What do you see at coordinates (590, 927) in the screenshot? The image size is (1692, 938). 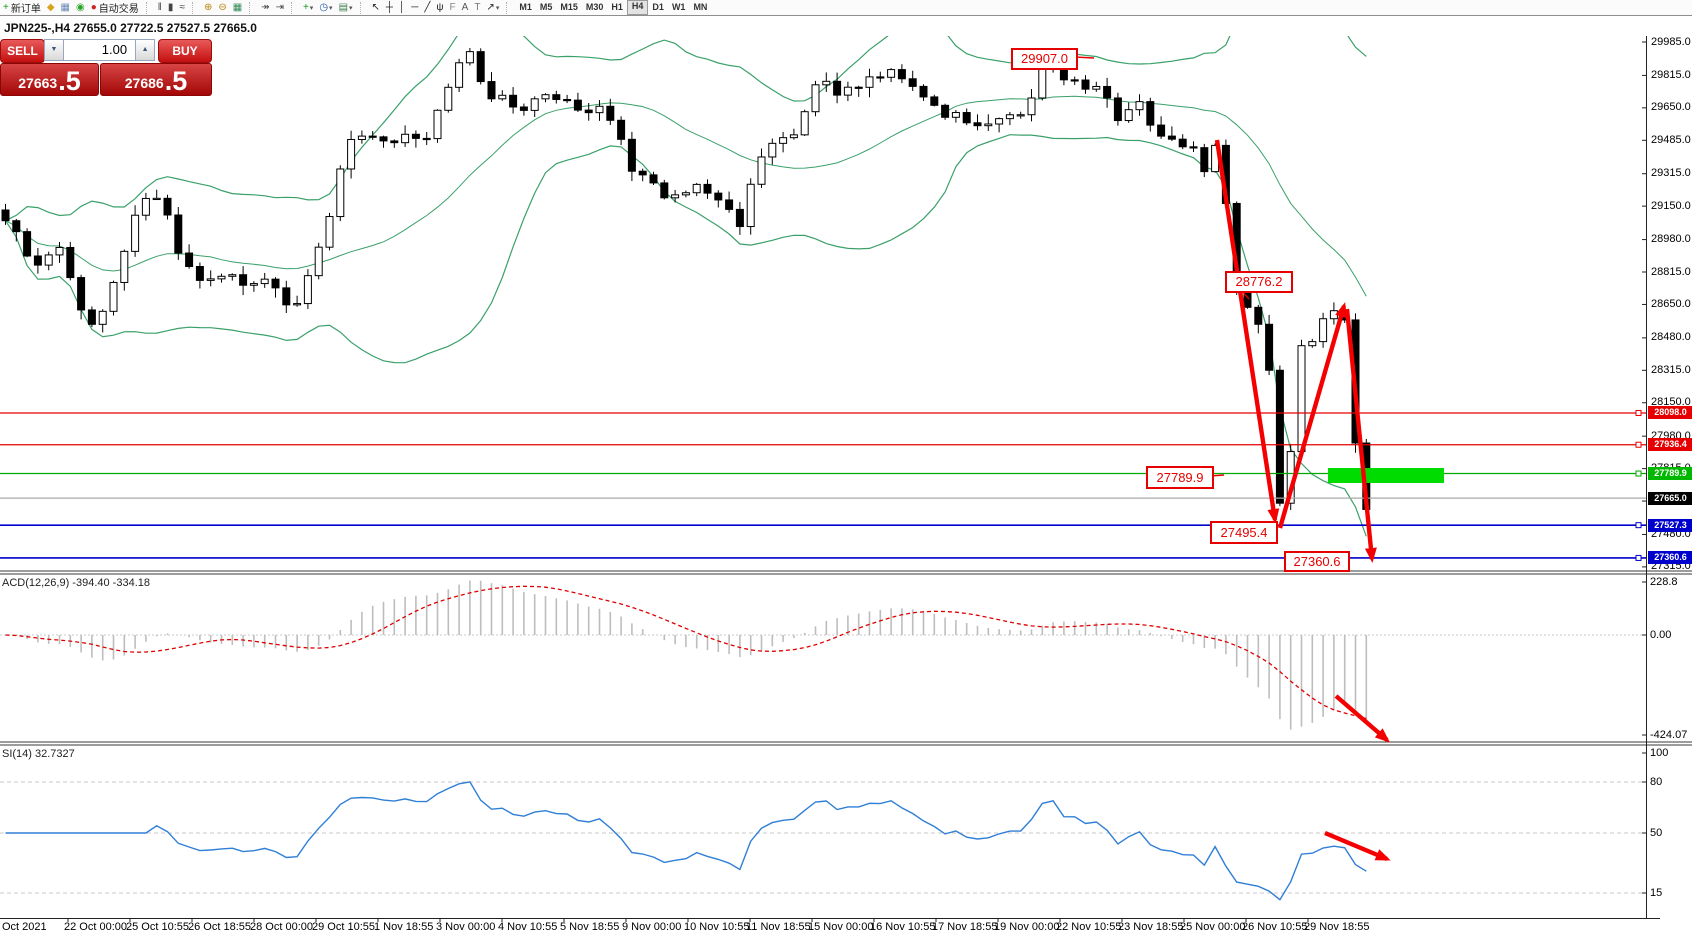 I see `date-axis-label: 5 Nov 18:55` at bounding box center [590, 927].